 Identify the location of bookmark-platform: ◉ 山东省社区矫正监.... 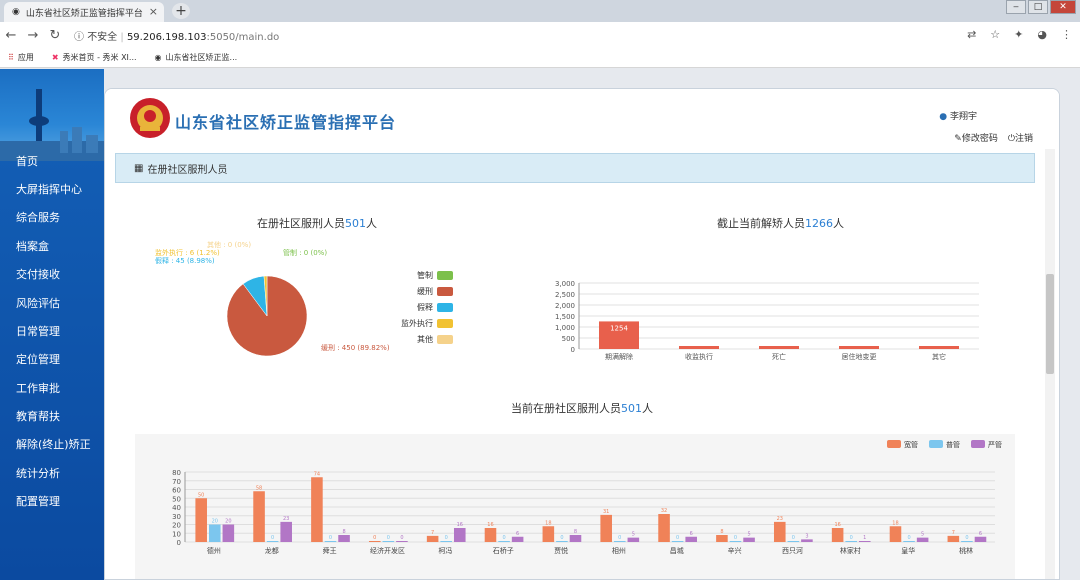
(196, 57).